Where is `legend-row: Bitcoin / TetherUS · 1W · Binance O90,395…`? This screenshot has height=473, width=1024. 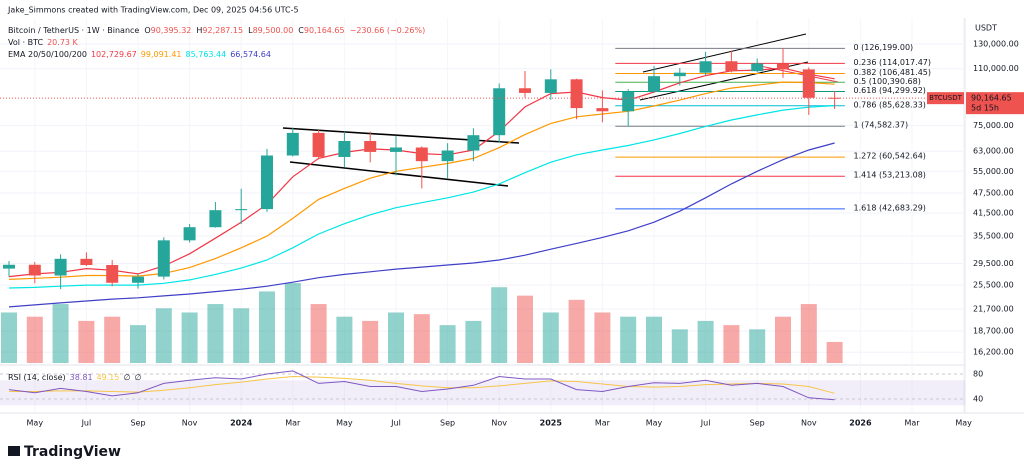
legend-row: Bitcoin / TetherUS · 1W · Binance O90,395… is located at coordinates (216, 30).